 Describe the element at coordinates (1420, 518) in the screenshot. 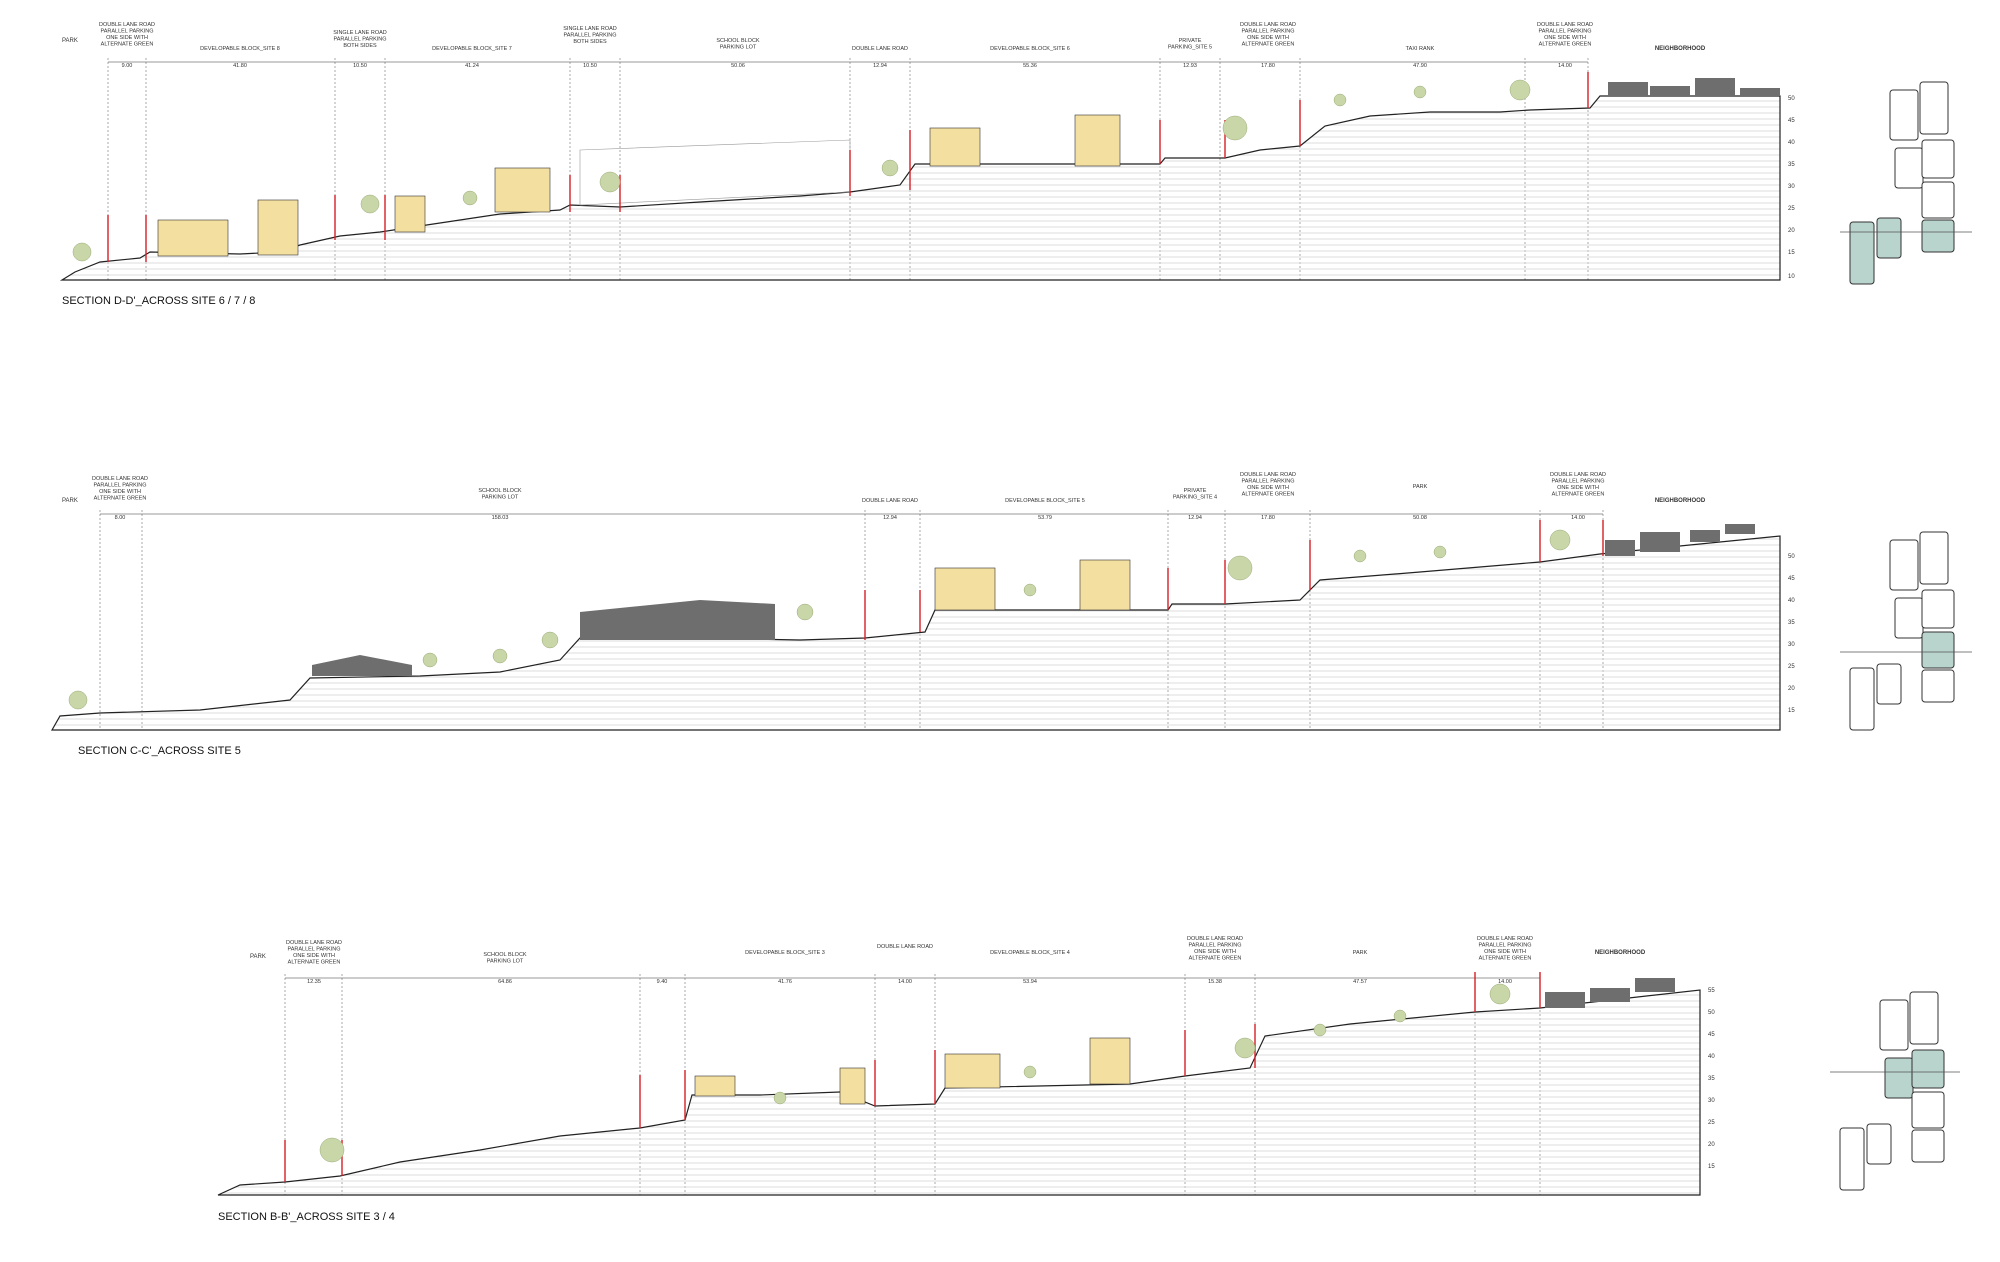

I see `svg-text: 50.08` at that location.